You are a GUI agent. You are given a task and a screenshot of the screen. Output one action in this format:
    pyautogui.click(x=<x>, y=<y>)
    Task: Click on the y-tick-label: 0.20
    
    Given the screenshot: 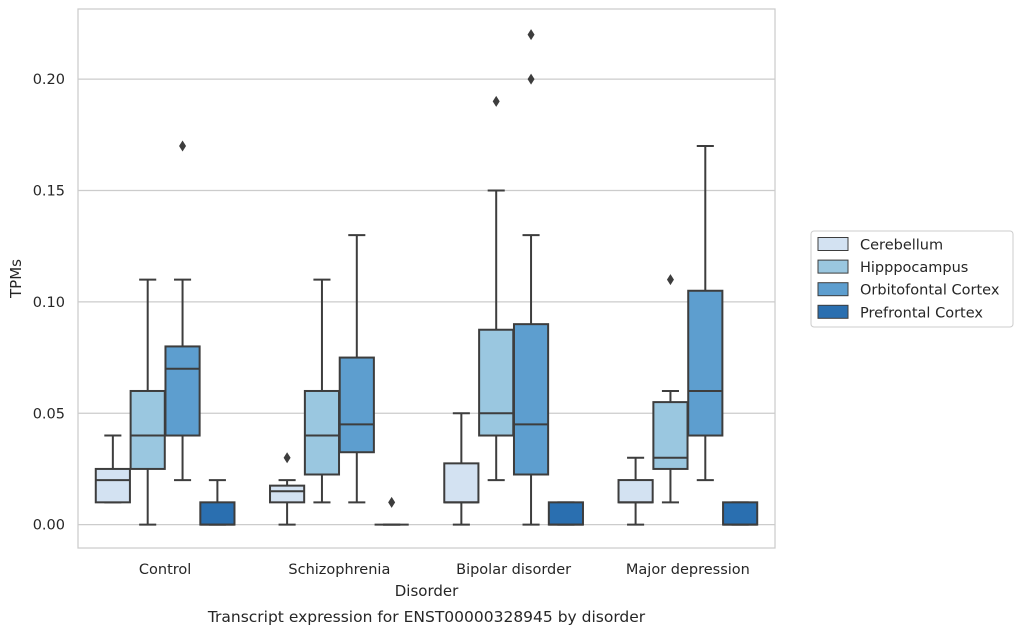 What is the action you would take?
    pyautogui.click(x=49, y=80)
    